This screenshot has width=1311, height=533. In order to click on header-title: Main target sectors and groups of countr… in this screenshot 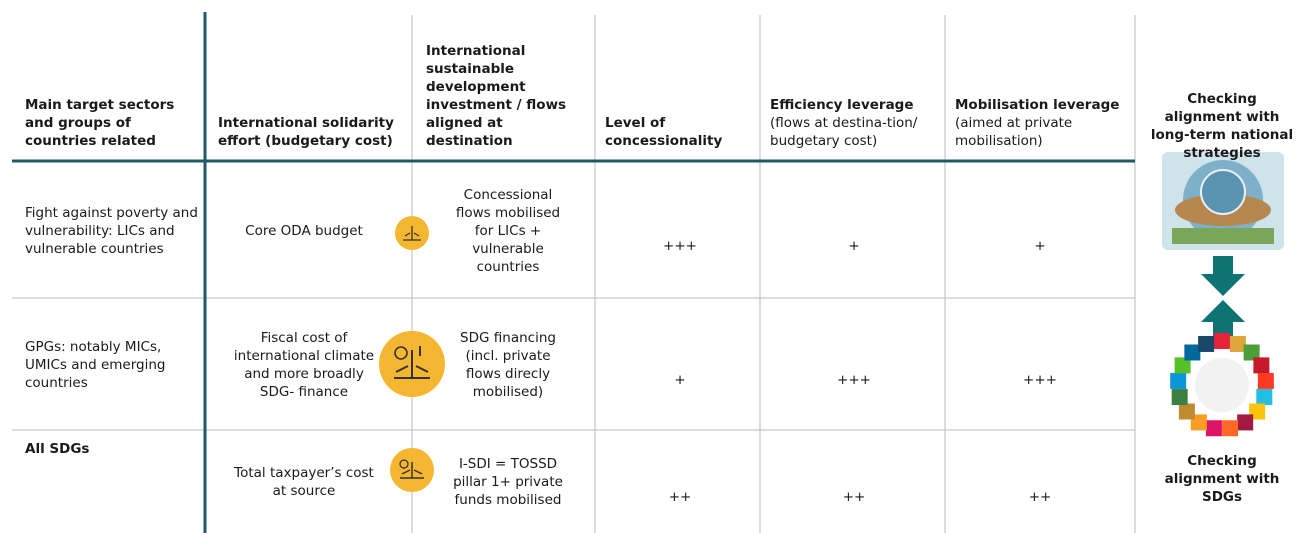, I will do `click(100, 123)`.